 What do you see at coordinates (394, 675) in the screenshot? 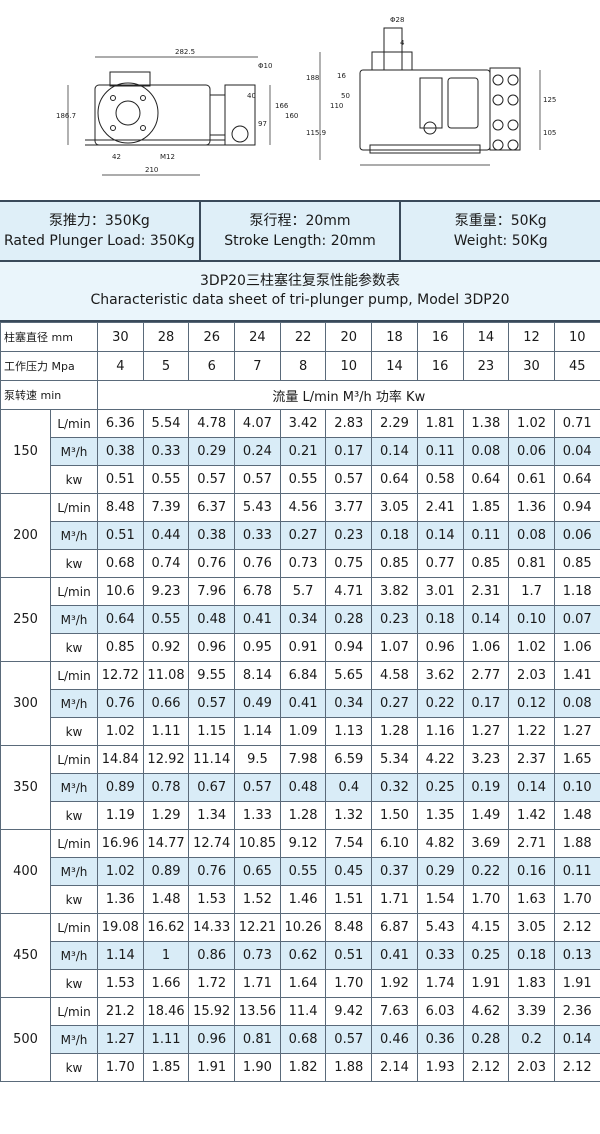
I see `value-cell: 4.58` at bounding box center [394, 675].